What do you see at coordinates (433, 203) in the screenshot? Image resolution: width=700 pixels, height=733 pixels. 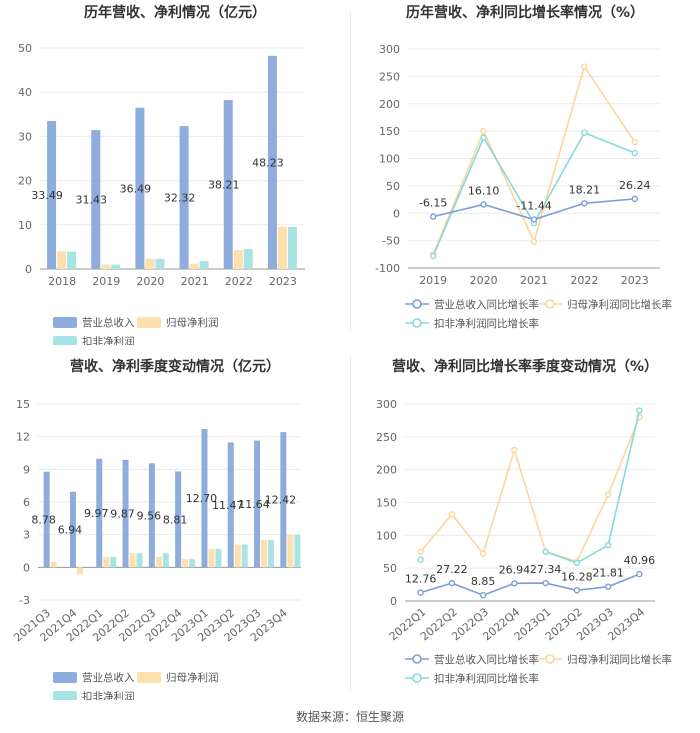 I see `data-label: -6.15` at bounding box center [433, 203].